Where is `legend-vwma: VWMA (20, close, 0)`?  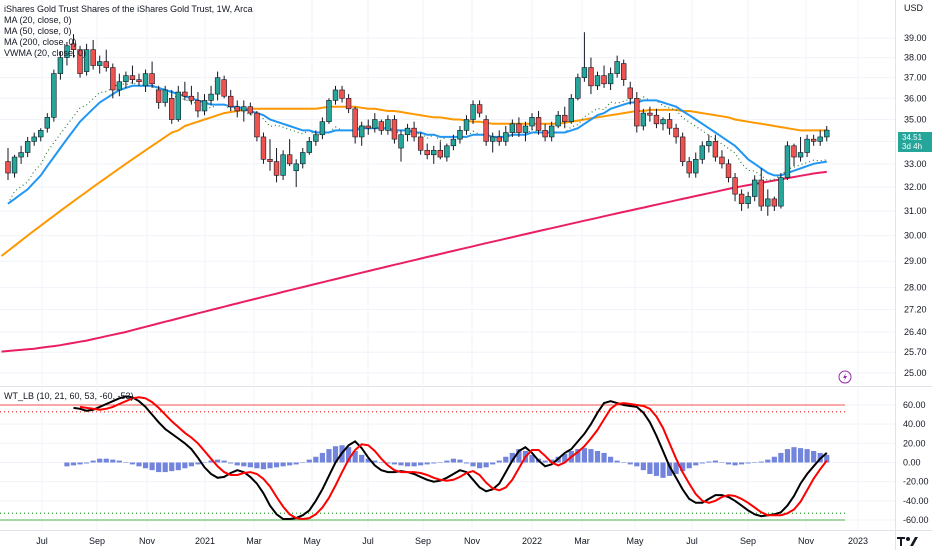
legend-vwma: VWMA (20, close, 0) is located at coordinates (45, 53).